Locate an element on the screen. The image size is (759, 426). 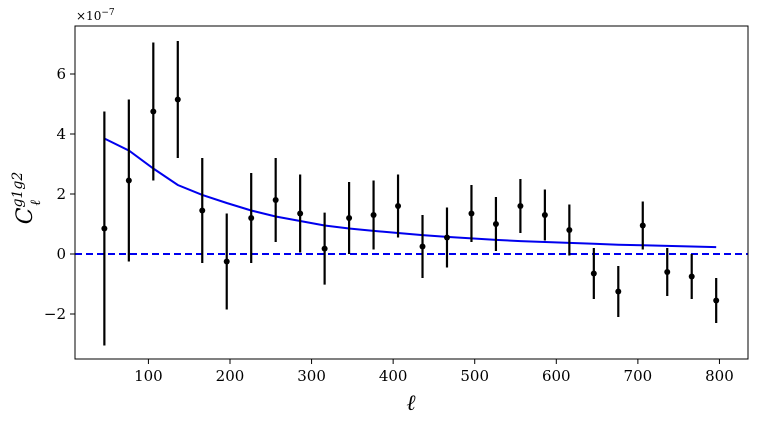
x-tick-label: 300 is located at coordinates (311, 376).